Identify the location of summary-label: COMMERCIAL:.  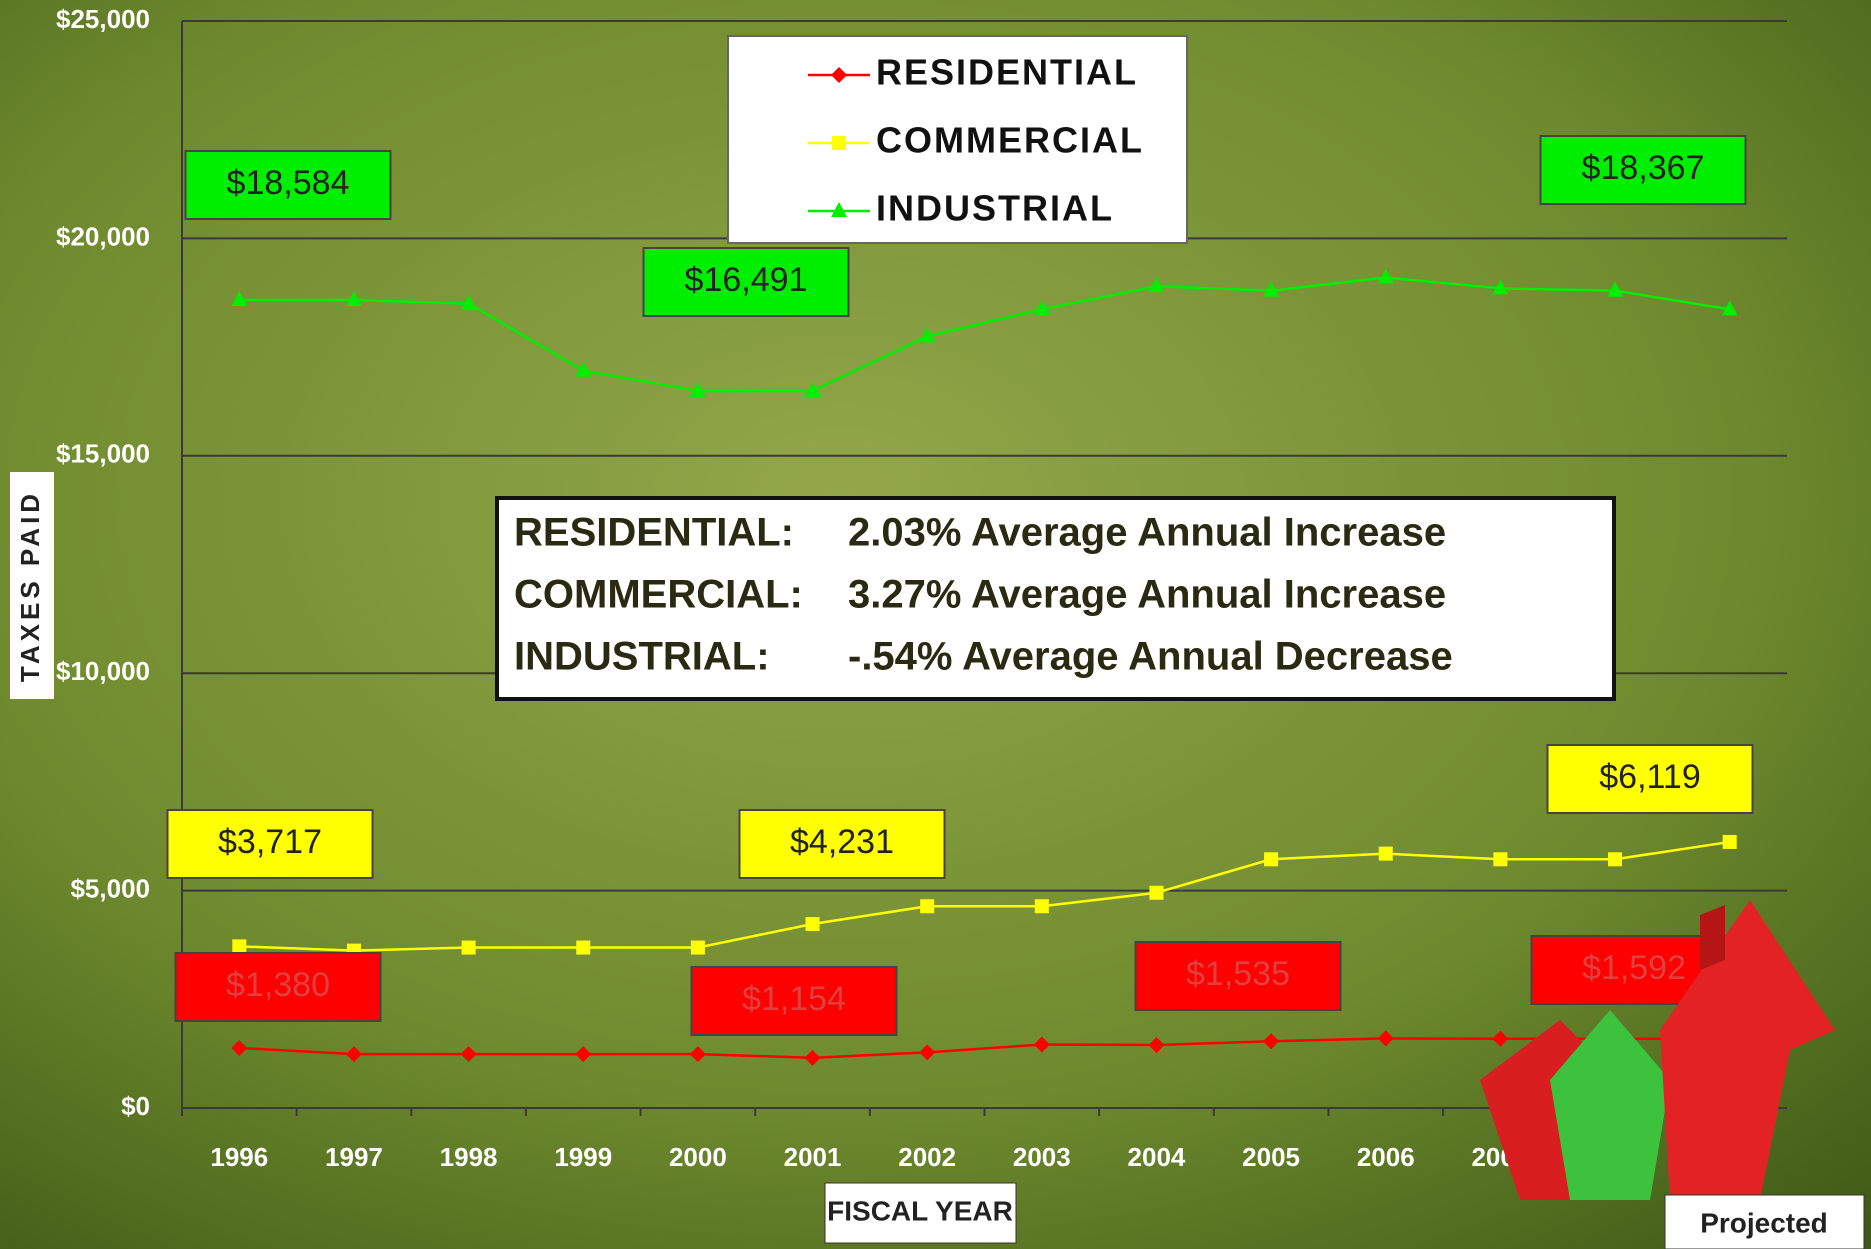
(658, 595).